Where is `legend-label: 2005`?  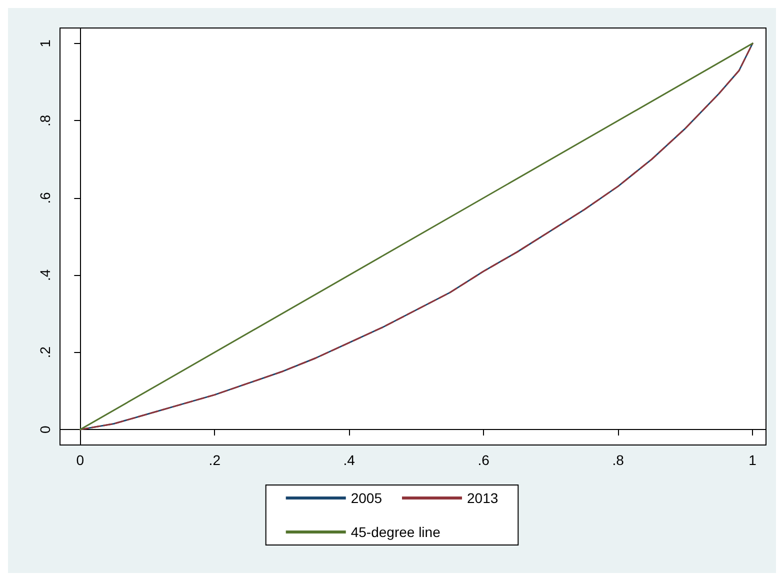 legend-label: 2005 is located at coordinates (366, 498).